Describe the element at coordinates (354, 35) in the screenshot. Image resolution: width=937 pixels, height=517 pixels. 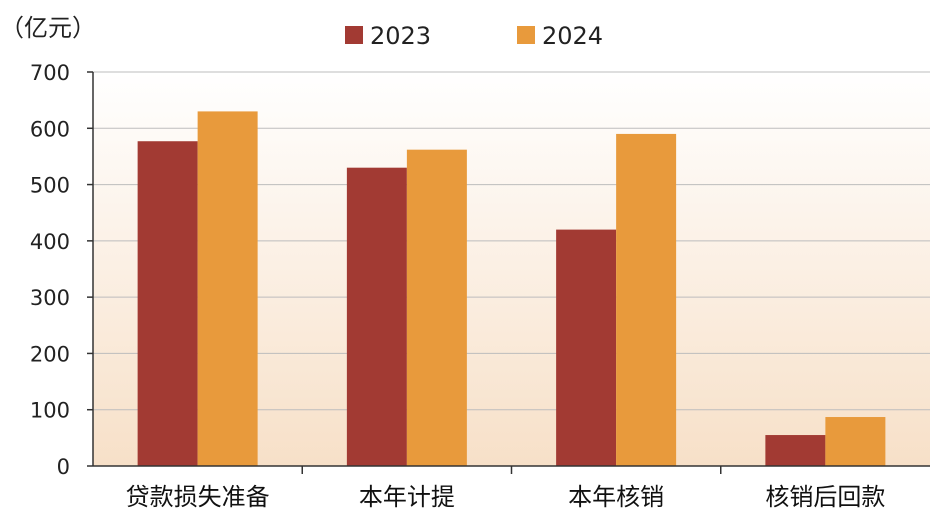
I see `legend-swatch-2023` at that location.